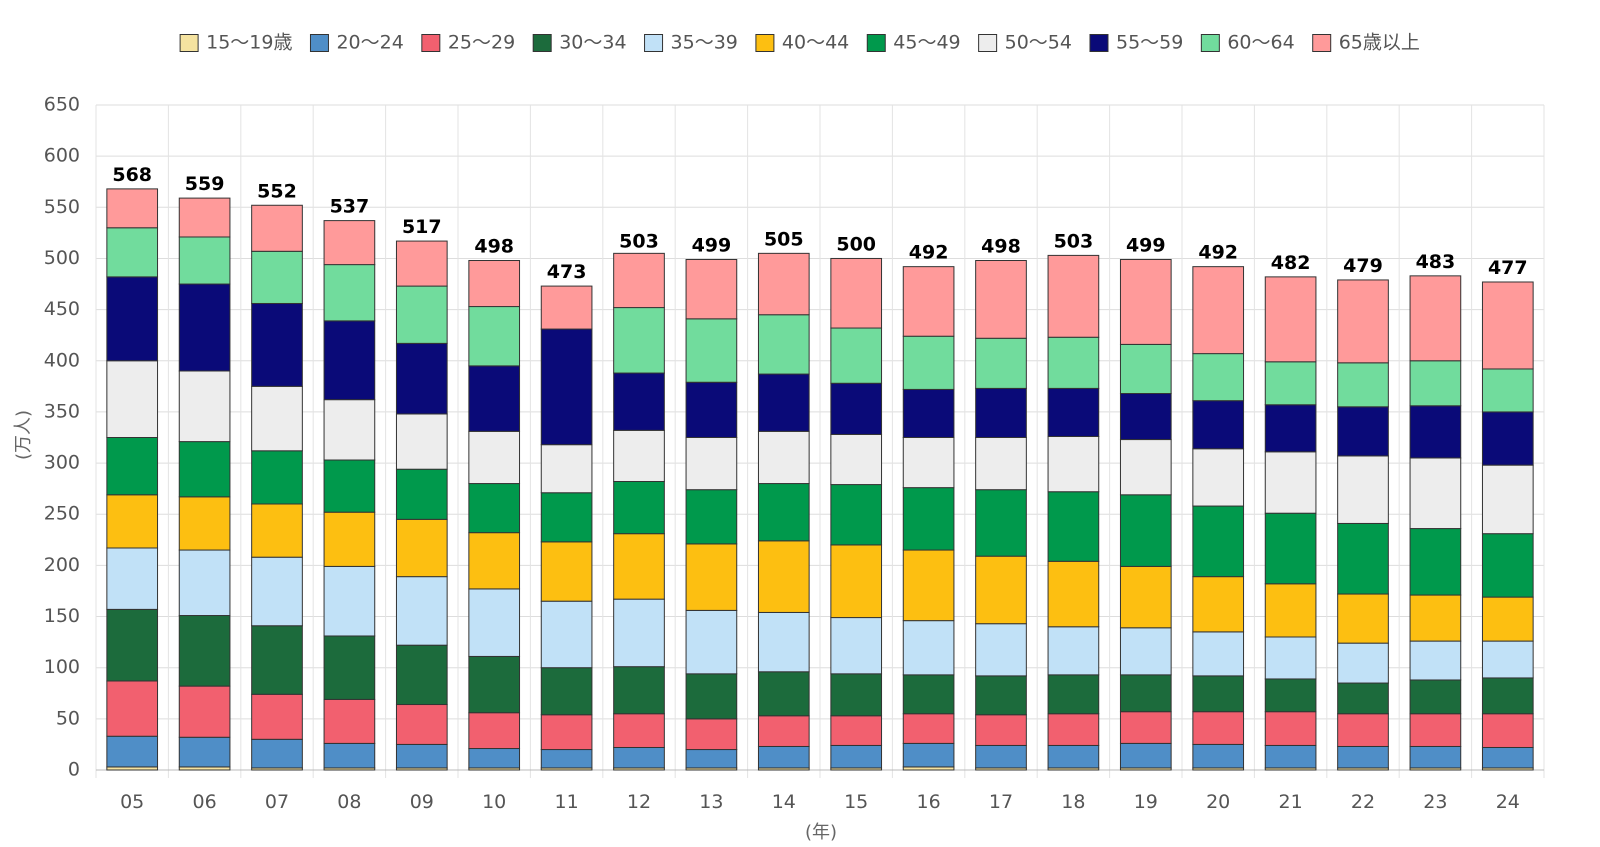 The width and height of the screenshot is (1600, 847). What do you see at coordinates (494, 622) in the screenshot?
I see `bar-segment-10-s4` at bounding box center [494, 622].